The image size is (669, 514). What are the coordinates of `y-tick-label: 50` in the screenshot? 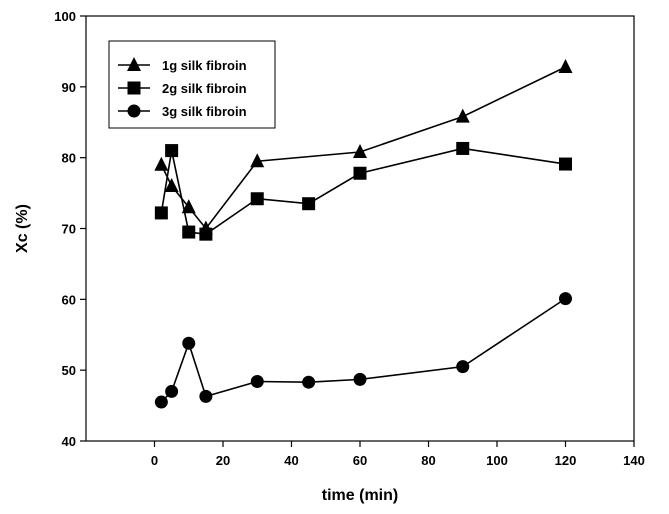 It's located at (69, 370).